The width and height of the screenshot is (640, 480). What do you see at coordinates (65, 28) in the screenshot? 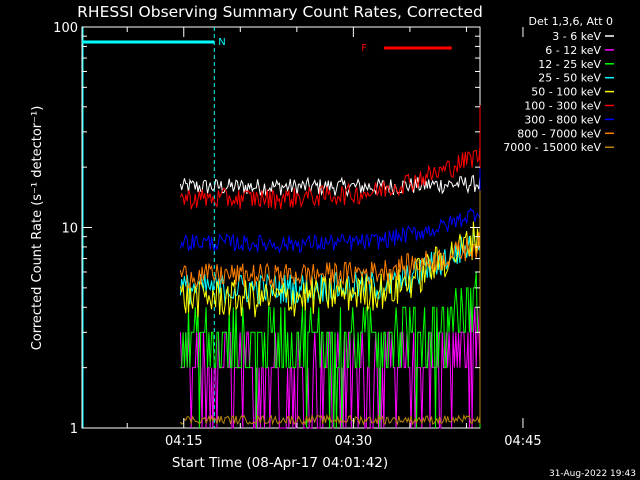
I see `y-tick-label: 100` at bounding box center [65, 28].